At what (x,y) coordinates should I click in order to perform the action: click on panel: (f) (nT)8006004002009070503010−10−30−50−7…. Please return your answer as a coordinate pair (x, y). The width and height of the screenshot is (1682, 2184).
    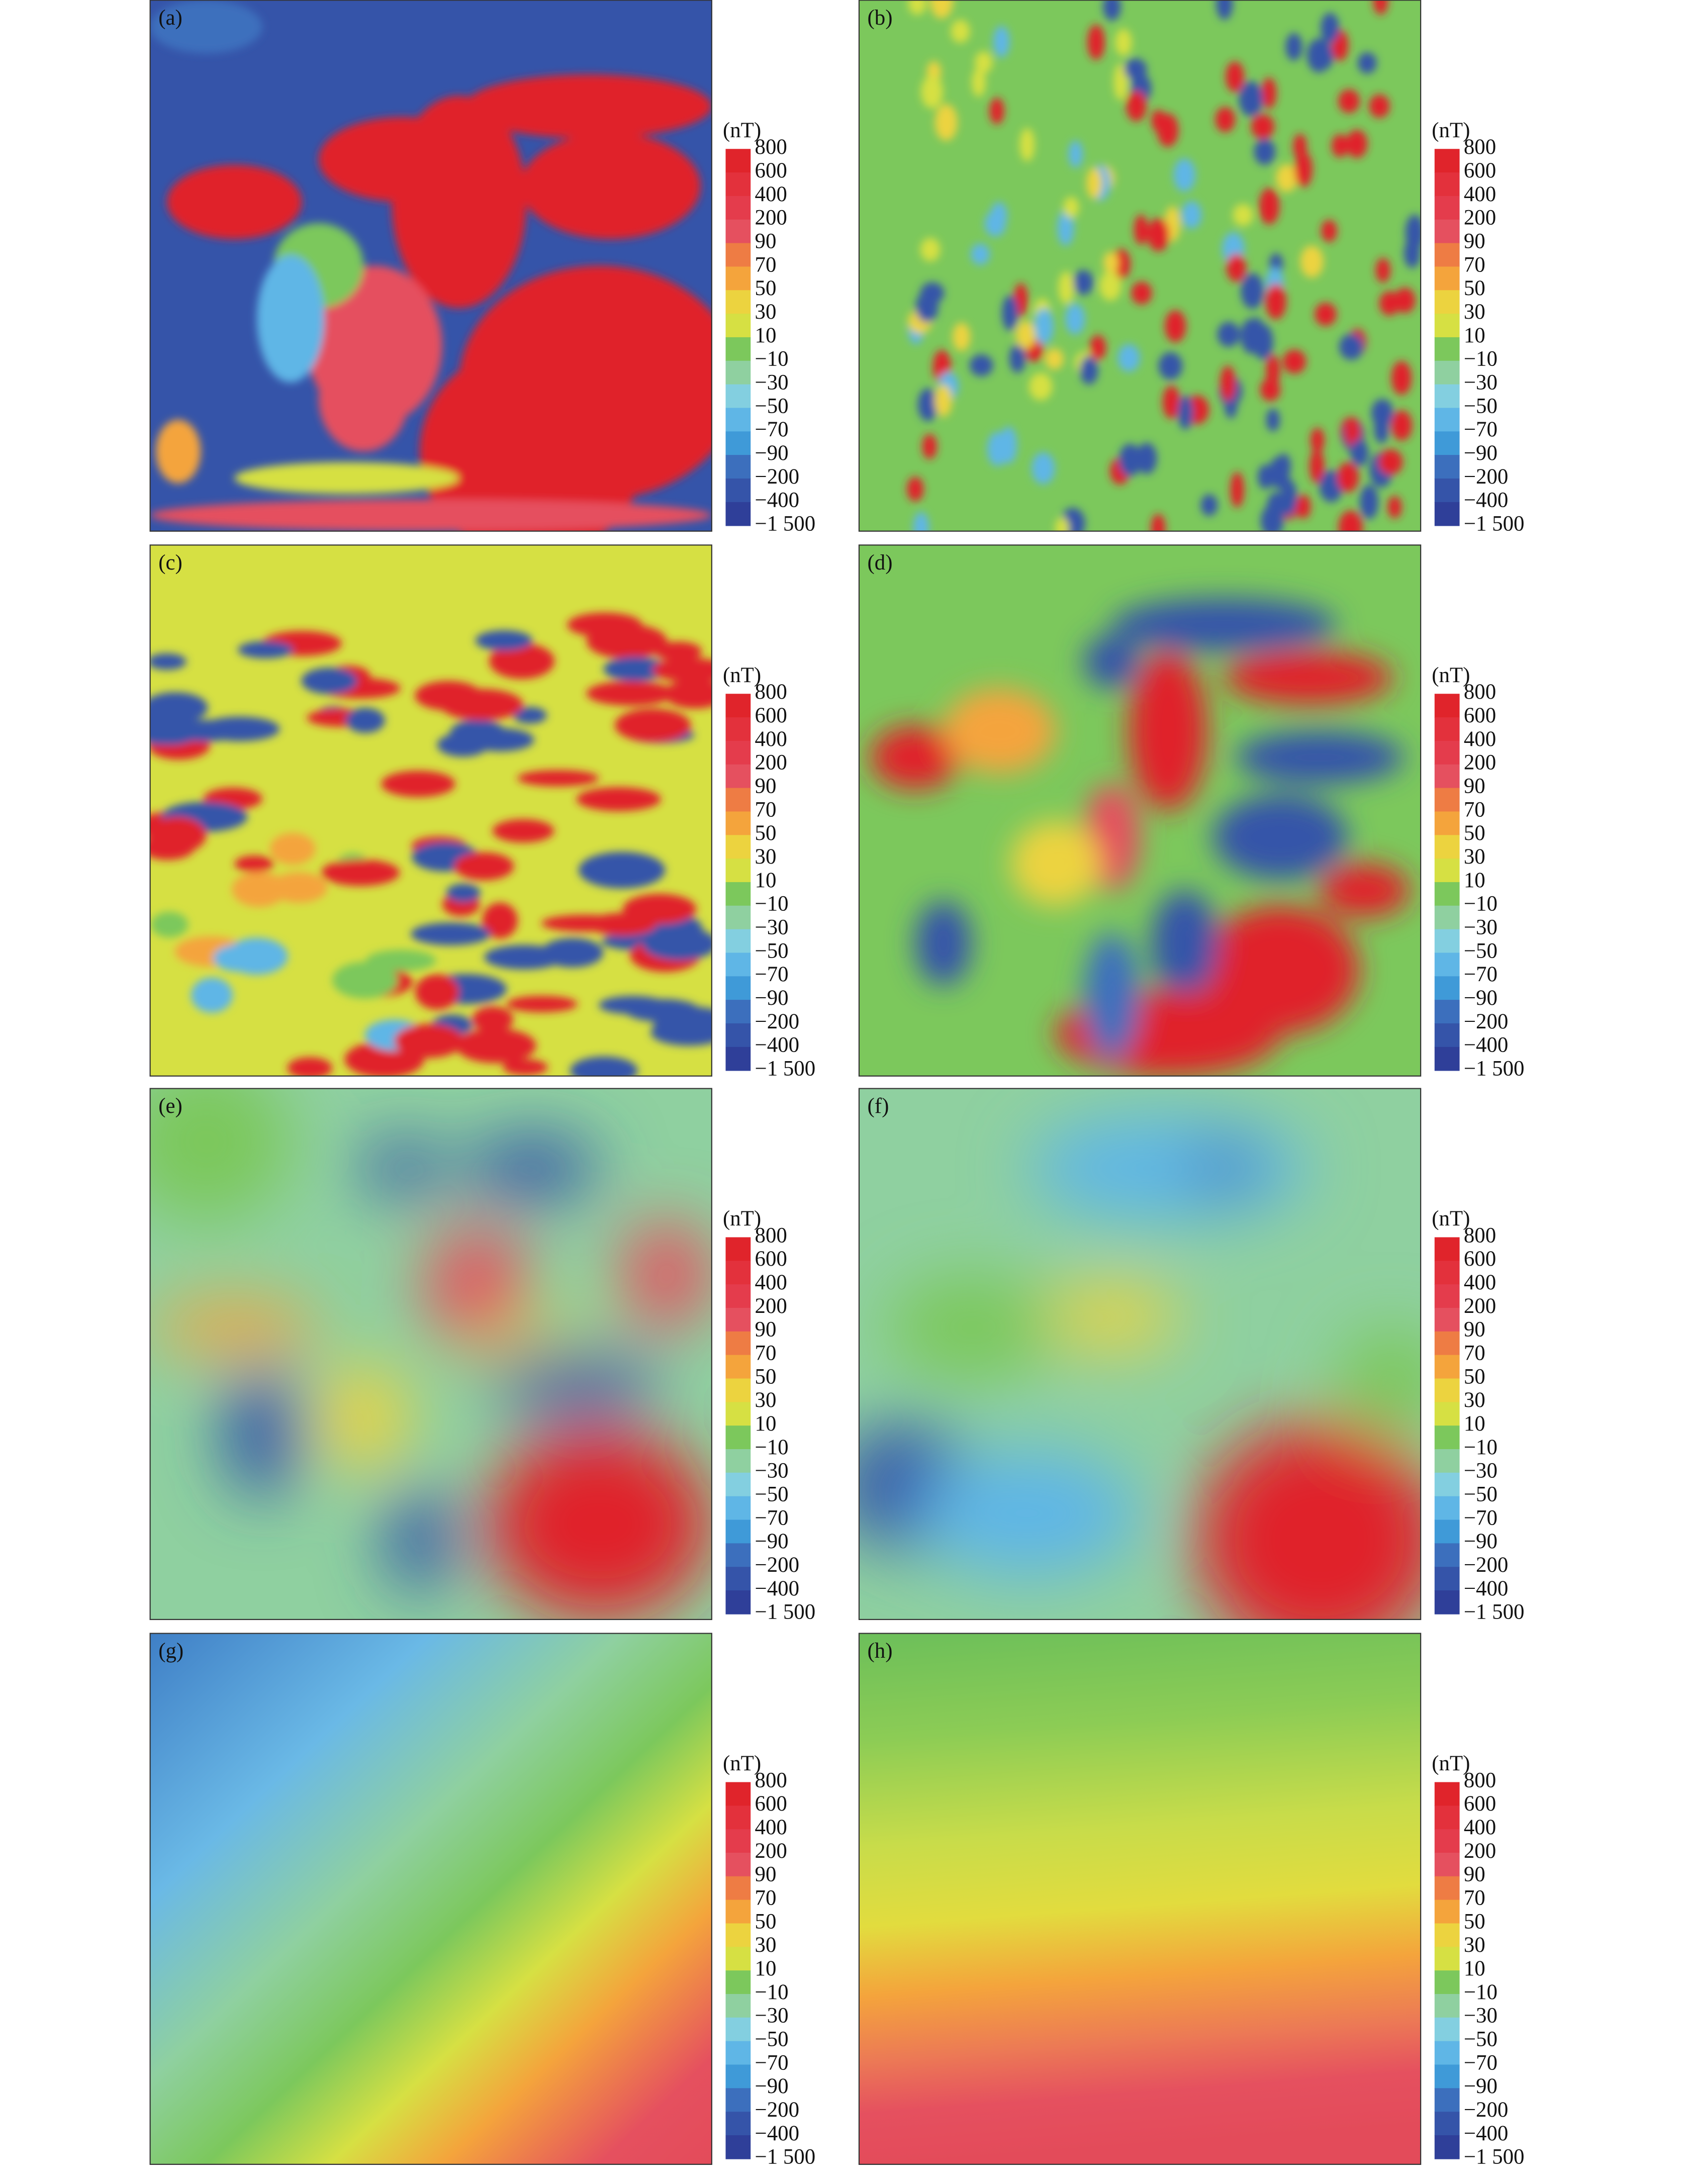
    Looking at the image, I should click on (1191, 1356).